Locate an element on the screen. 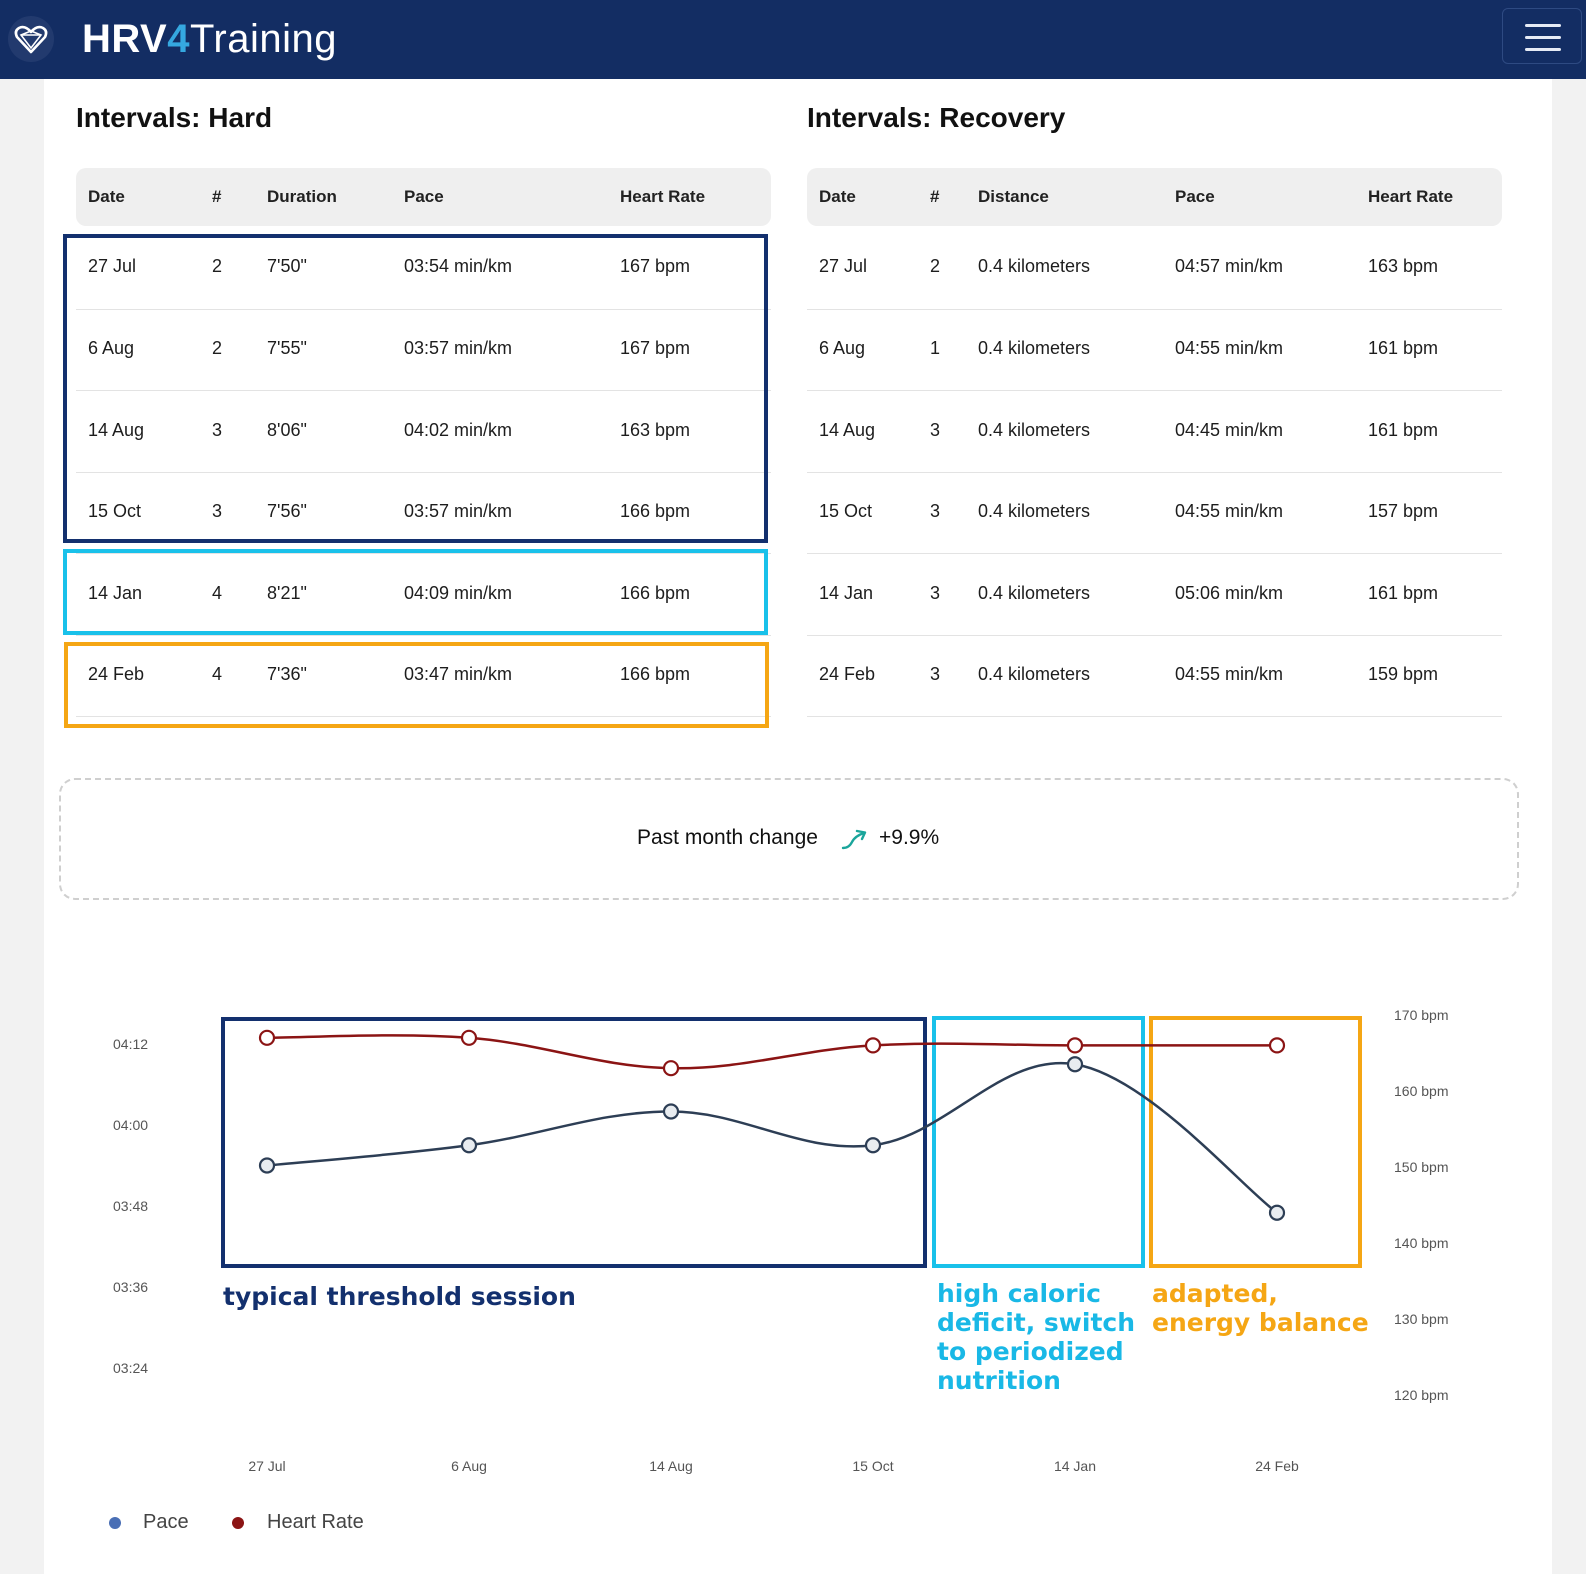 This screenshot has height=1574, width=1586. past-month-change-panel is located at coordinates (789, 839).